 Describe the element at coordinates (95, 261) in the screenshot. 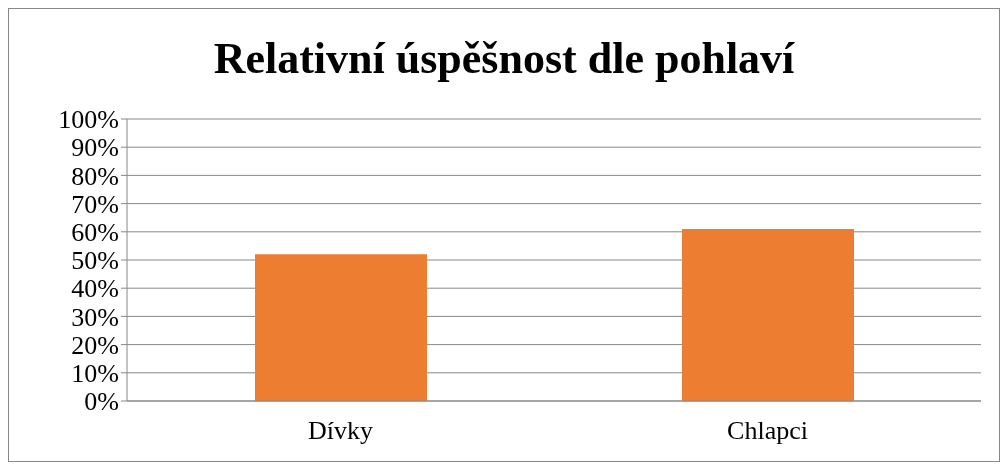

I see `y-tick-label: 50%` at that location.